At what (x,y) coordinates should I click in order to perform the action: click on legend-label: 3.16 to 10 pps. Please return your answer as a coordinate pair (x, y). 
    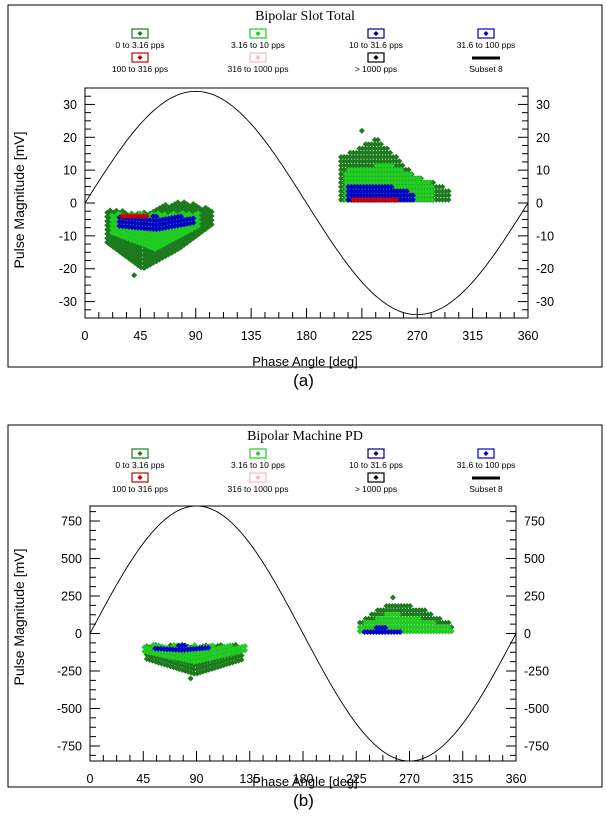
    Looking at the image, I should click on (258, 45).